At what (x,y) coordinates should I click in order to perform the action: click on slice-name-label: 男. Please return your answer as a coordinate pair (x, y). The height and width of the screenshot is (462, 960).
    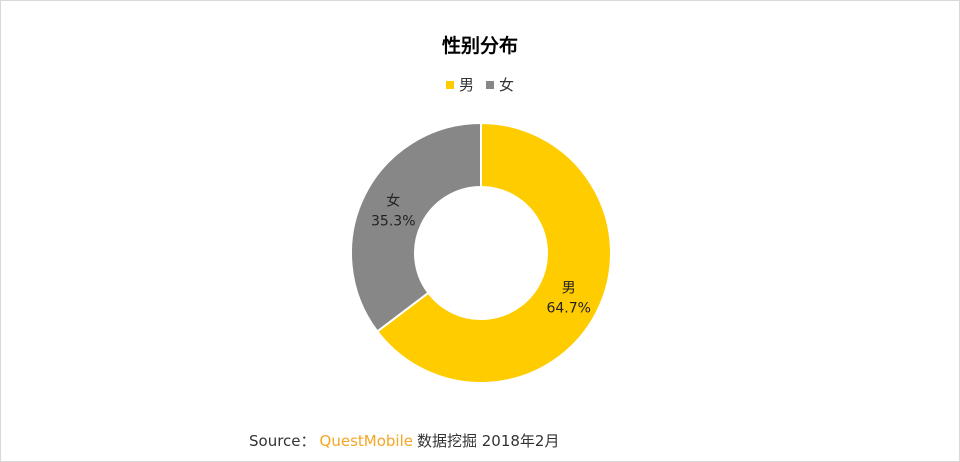
    Looking at the image, I should click on (569, 289).